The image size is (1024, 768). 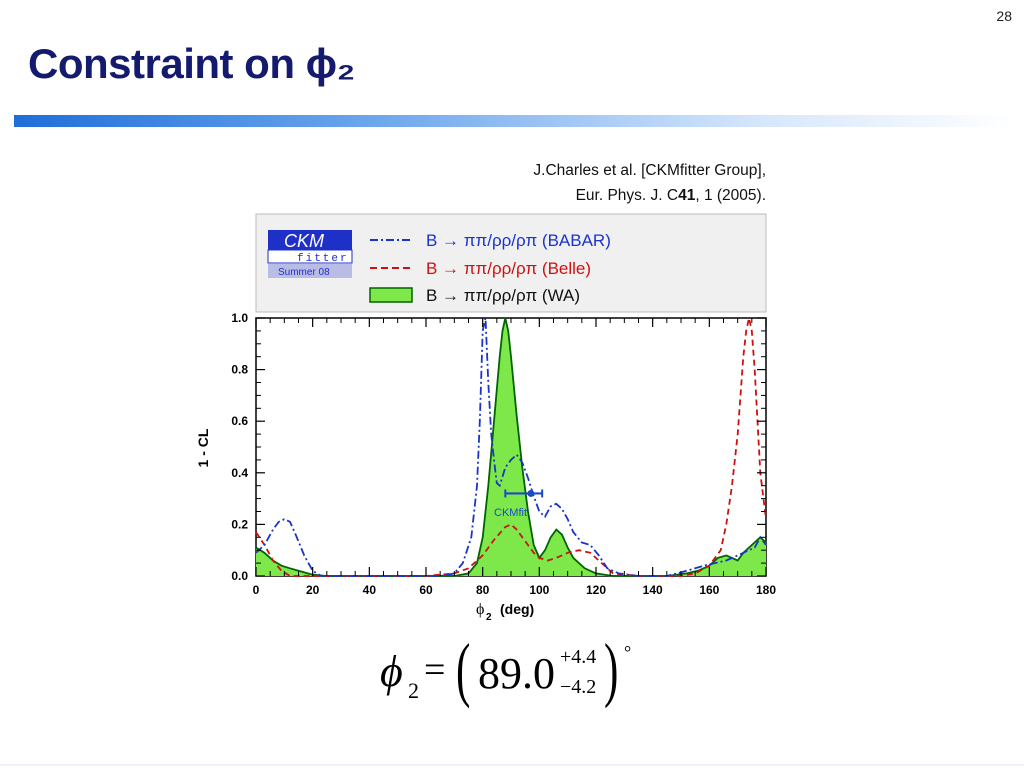 What do you see at coordinates (517, 609) in the screenshot?
I see `x-axis-title-unit: (deg)` at bounding box center [517, 609].